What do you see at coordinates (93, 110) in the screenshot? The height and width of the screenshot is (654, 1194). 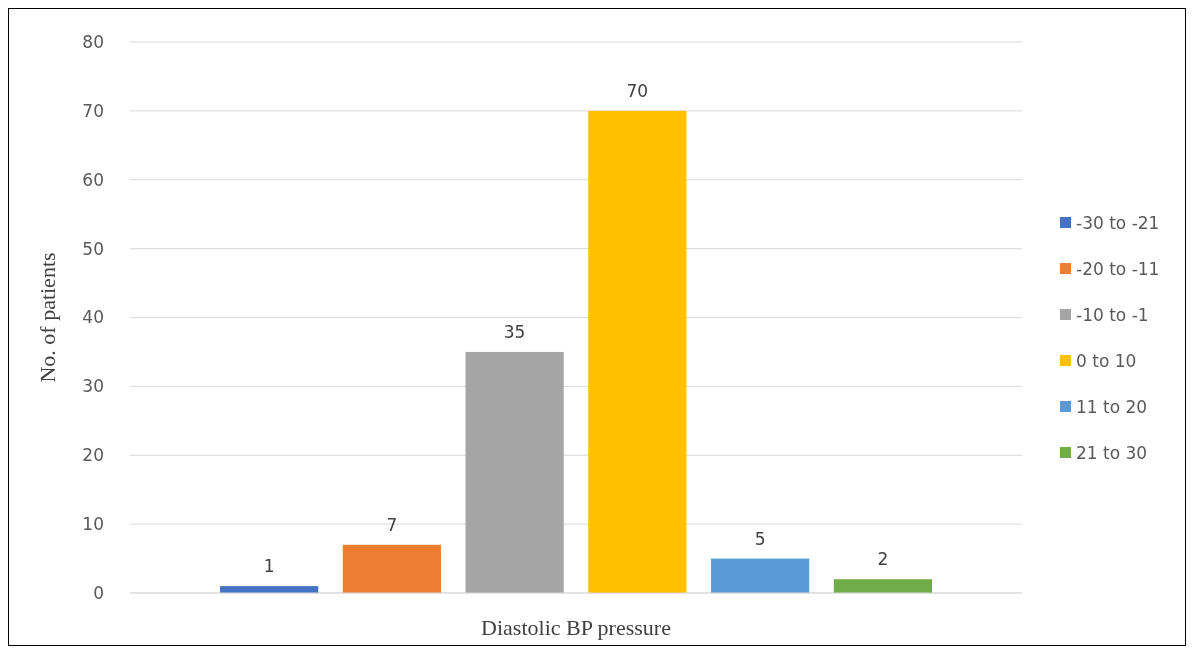 I see `y-tick-label: 70` at bounding box center [93, 110].